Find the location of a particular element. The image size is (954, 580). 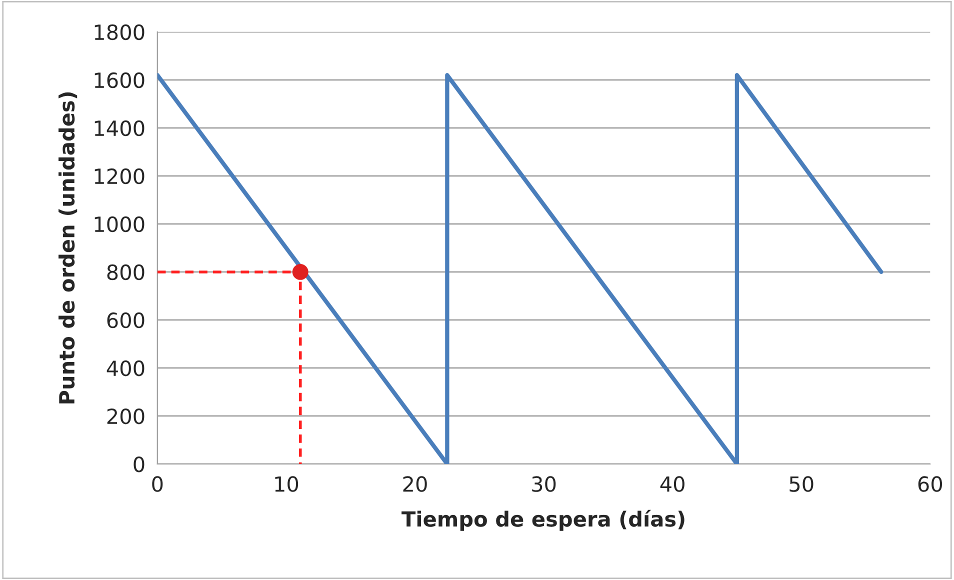

y-tick-label: 200 is located at coordinates (125, 416).